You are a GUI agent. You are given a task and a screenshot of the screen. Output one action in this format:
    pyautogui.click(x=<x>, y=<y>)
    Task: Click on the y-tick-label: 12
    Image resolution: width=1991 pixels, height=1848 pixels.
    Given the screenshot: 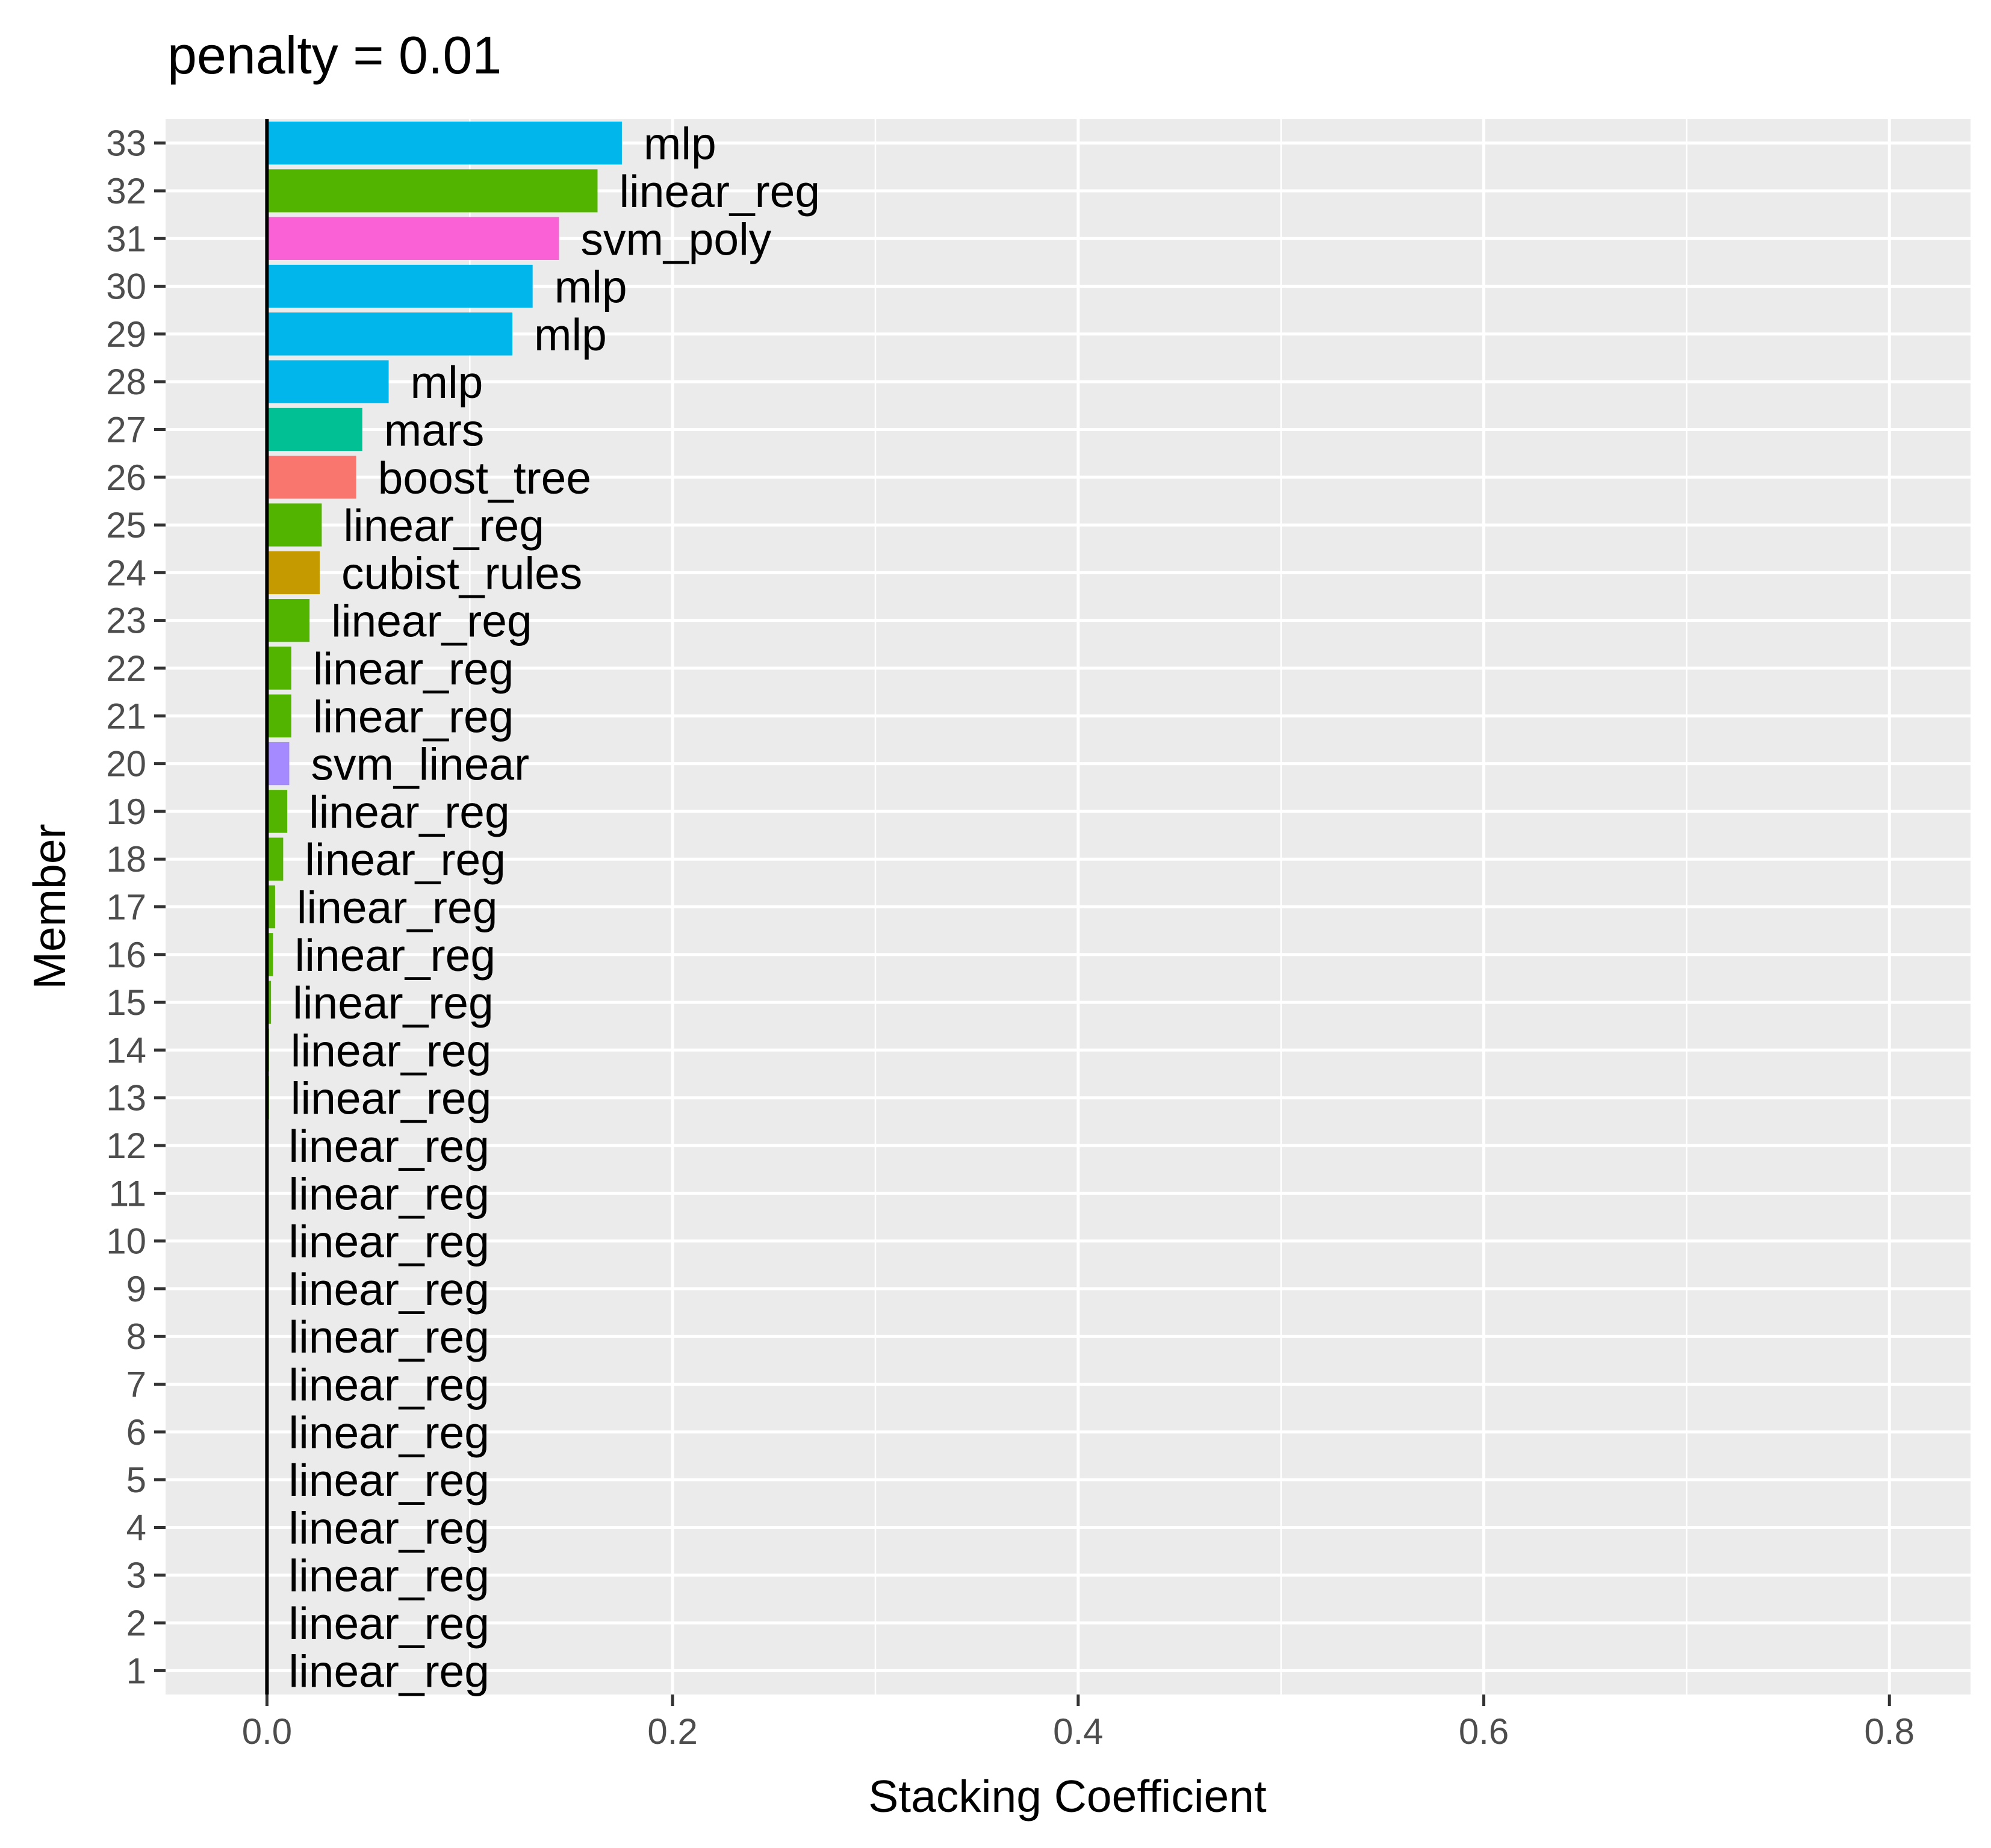 What is the action you would take?
    pyautogui.click(x=126, y=1146)
    